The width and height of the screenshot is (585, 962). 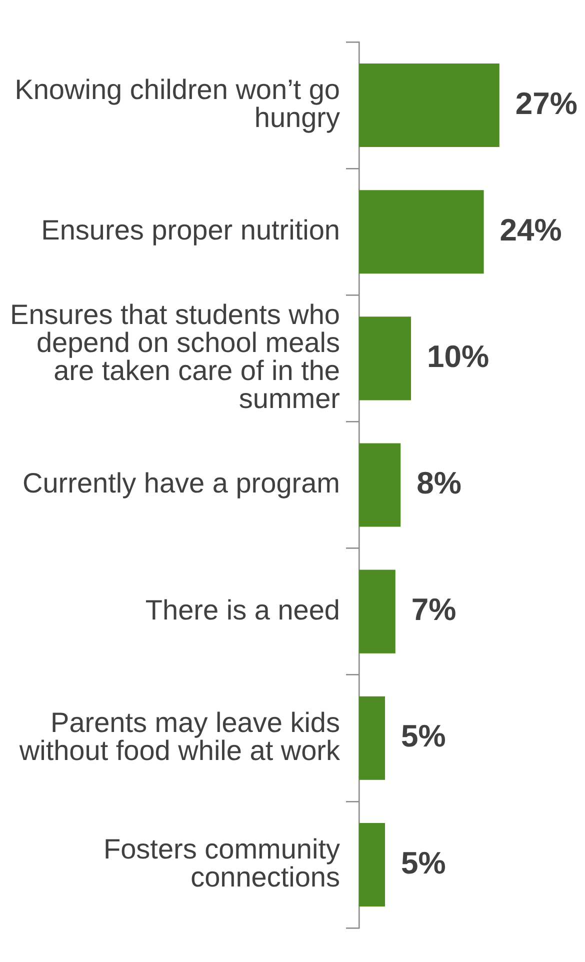 I want to click on y-tick-label: Currently have a program, so click(x=181, y=483).